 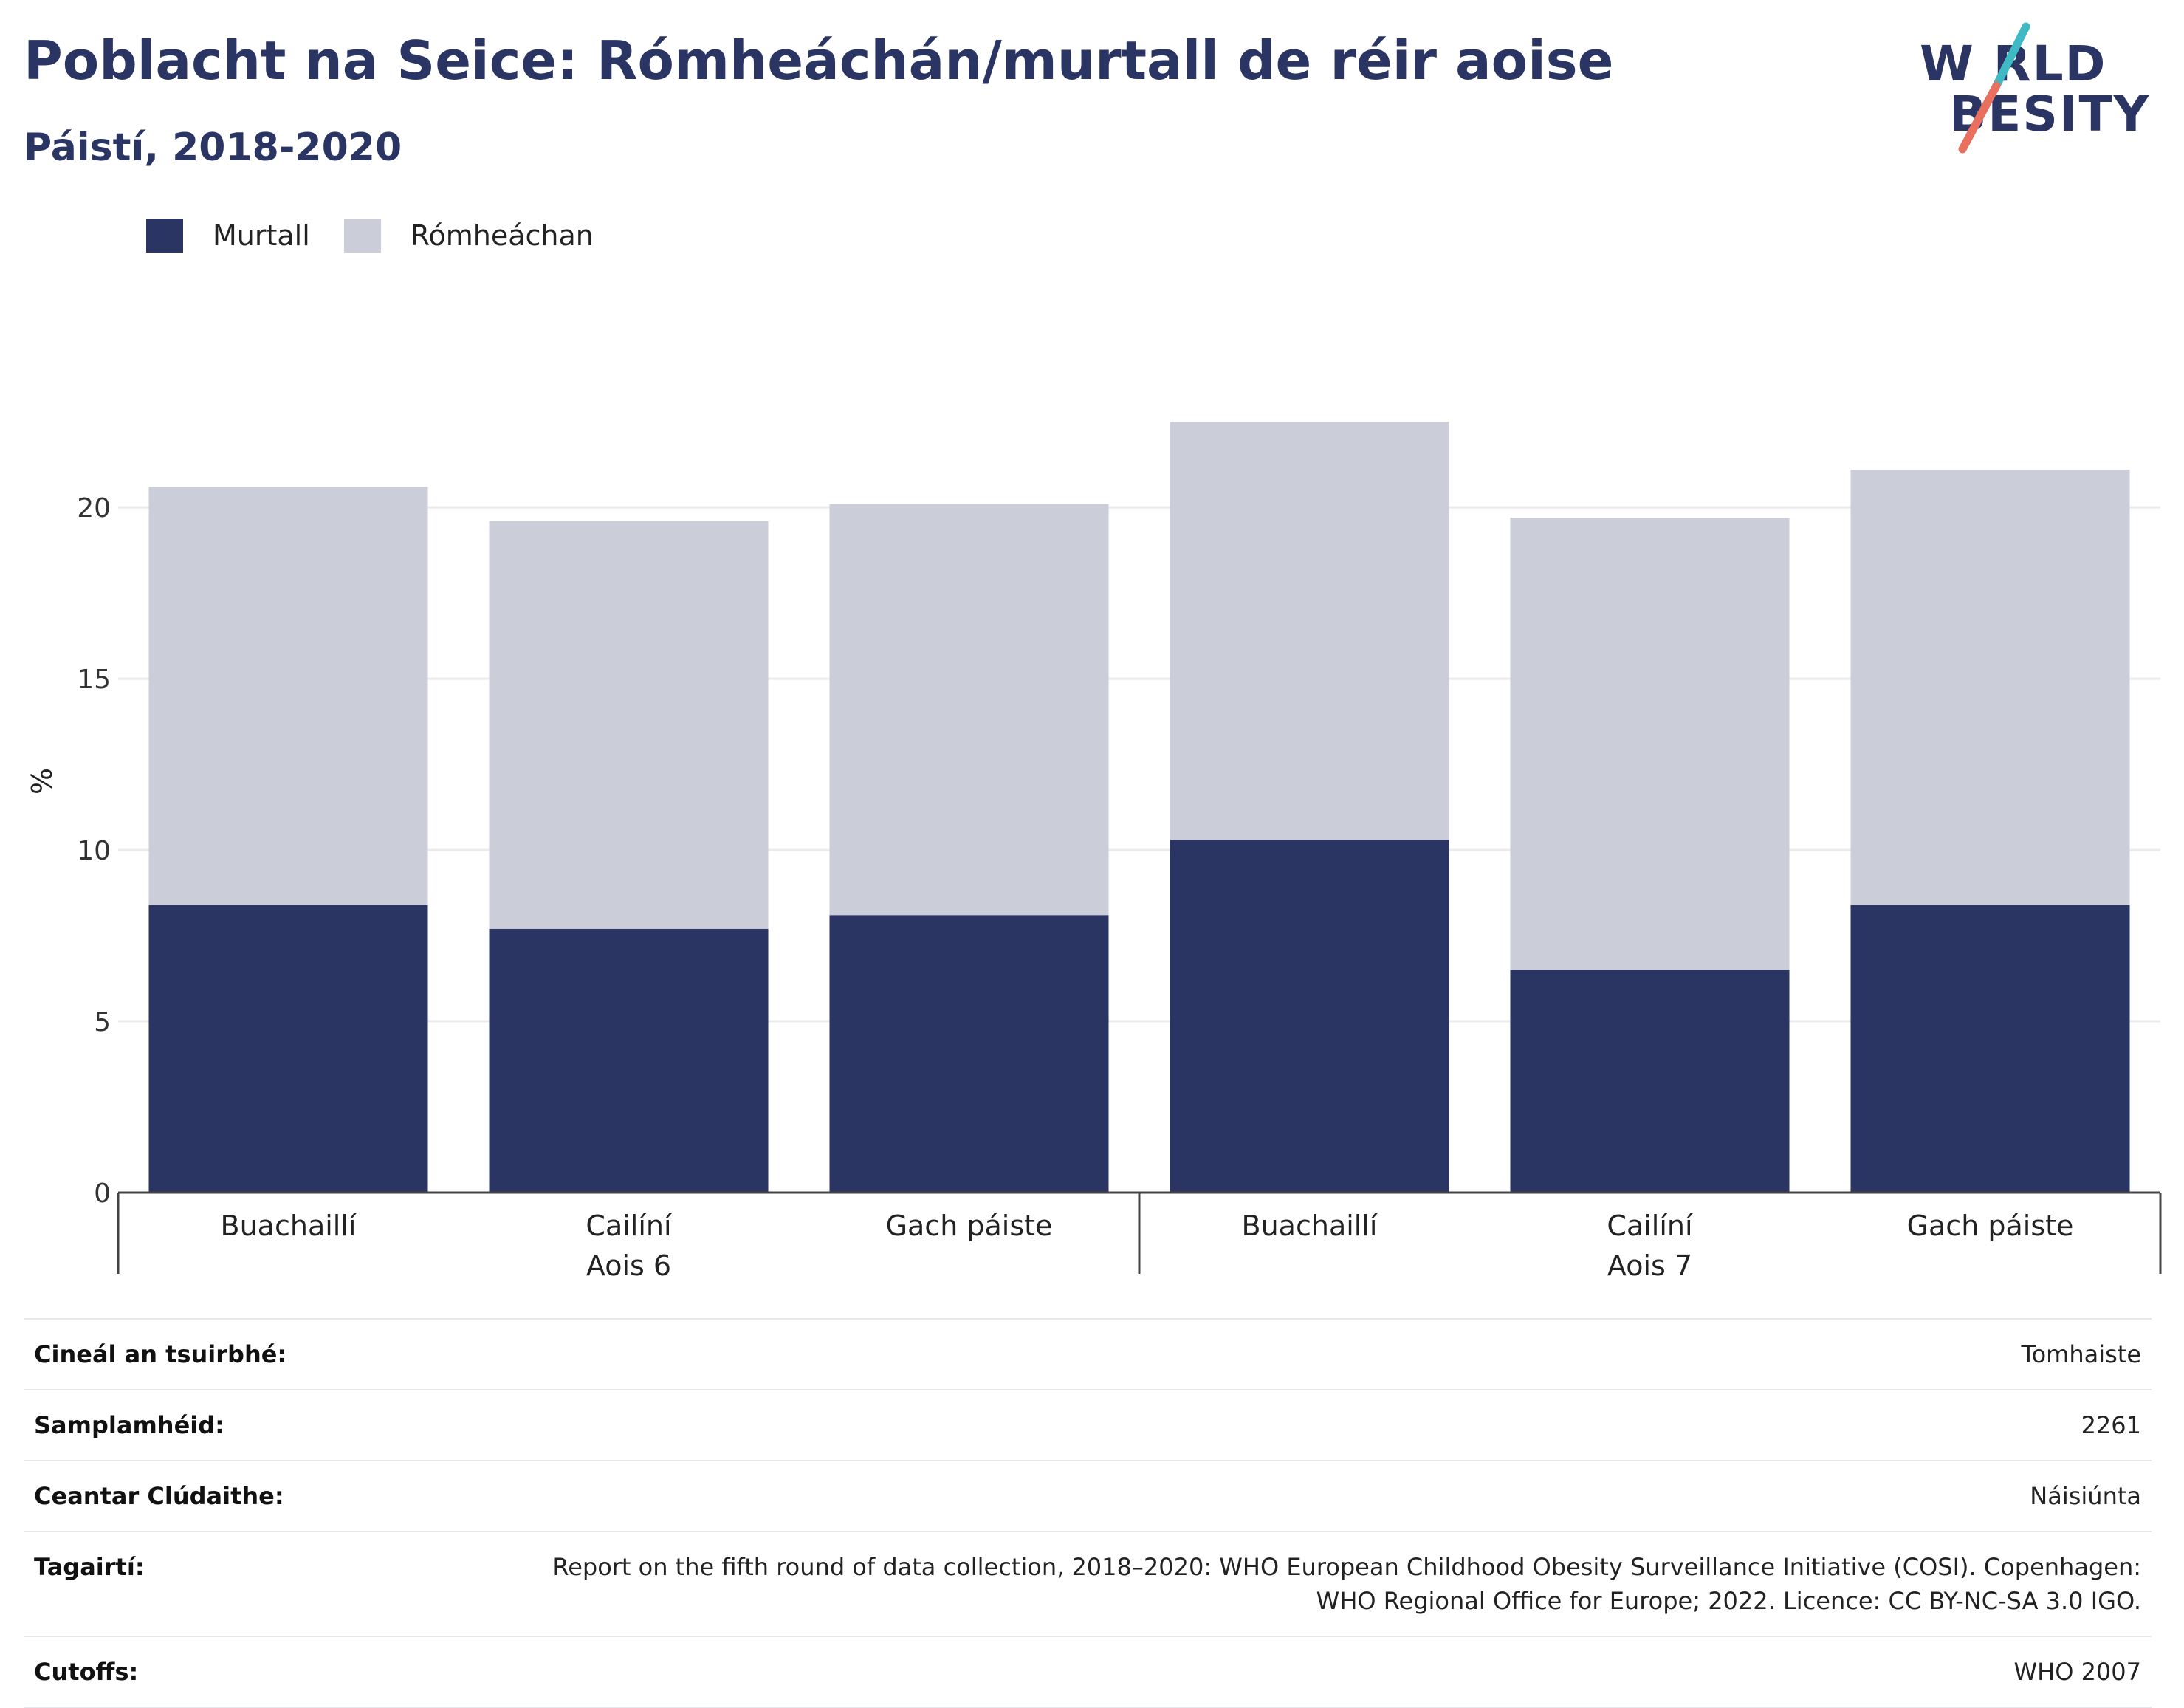 I want to click on info-value: 2261, so click(x=1319, y=1425).